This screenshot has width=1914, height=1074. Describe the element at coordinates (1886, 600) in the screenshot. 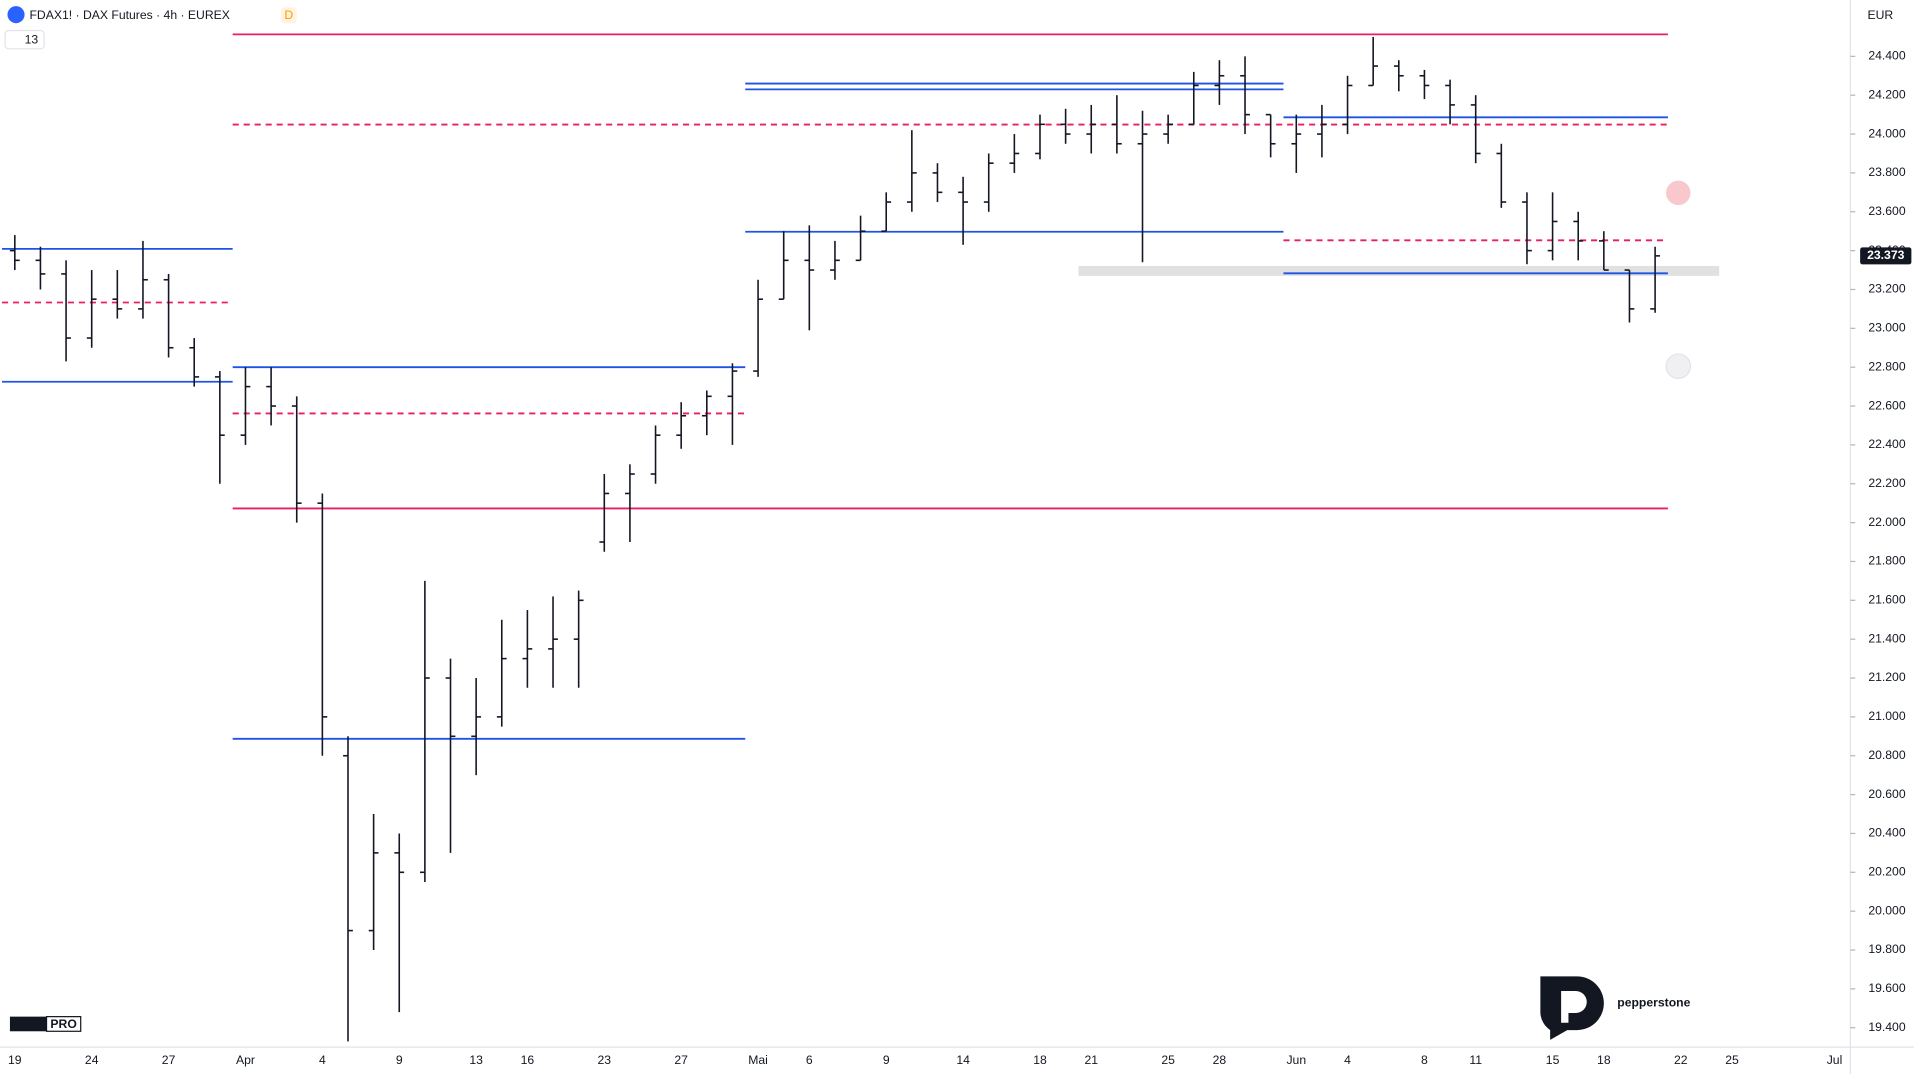

I see `y-tick-label: 21.600` at that location.